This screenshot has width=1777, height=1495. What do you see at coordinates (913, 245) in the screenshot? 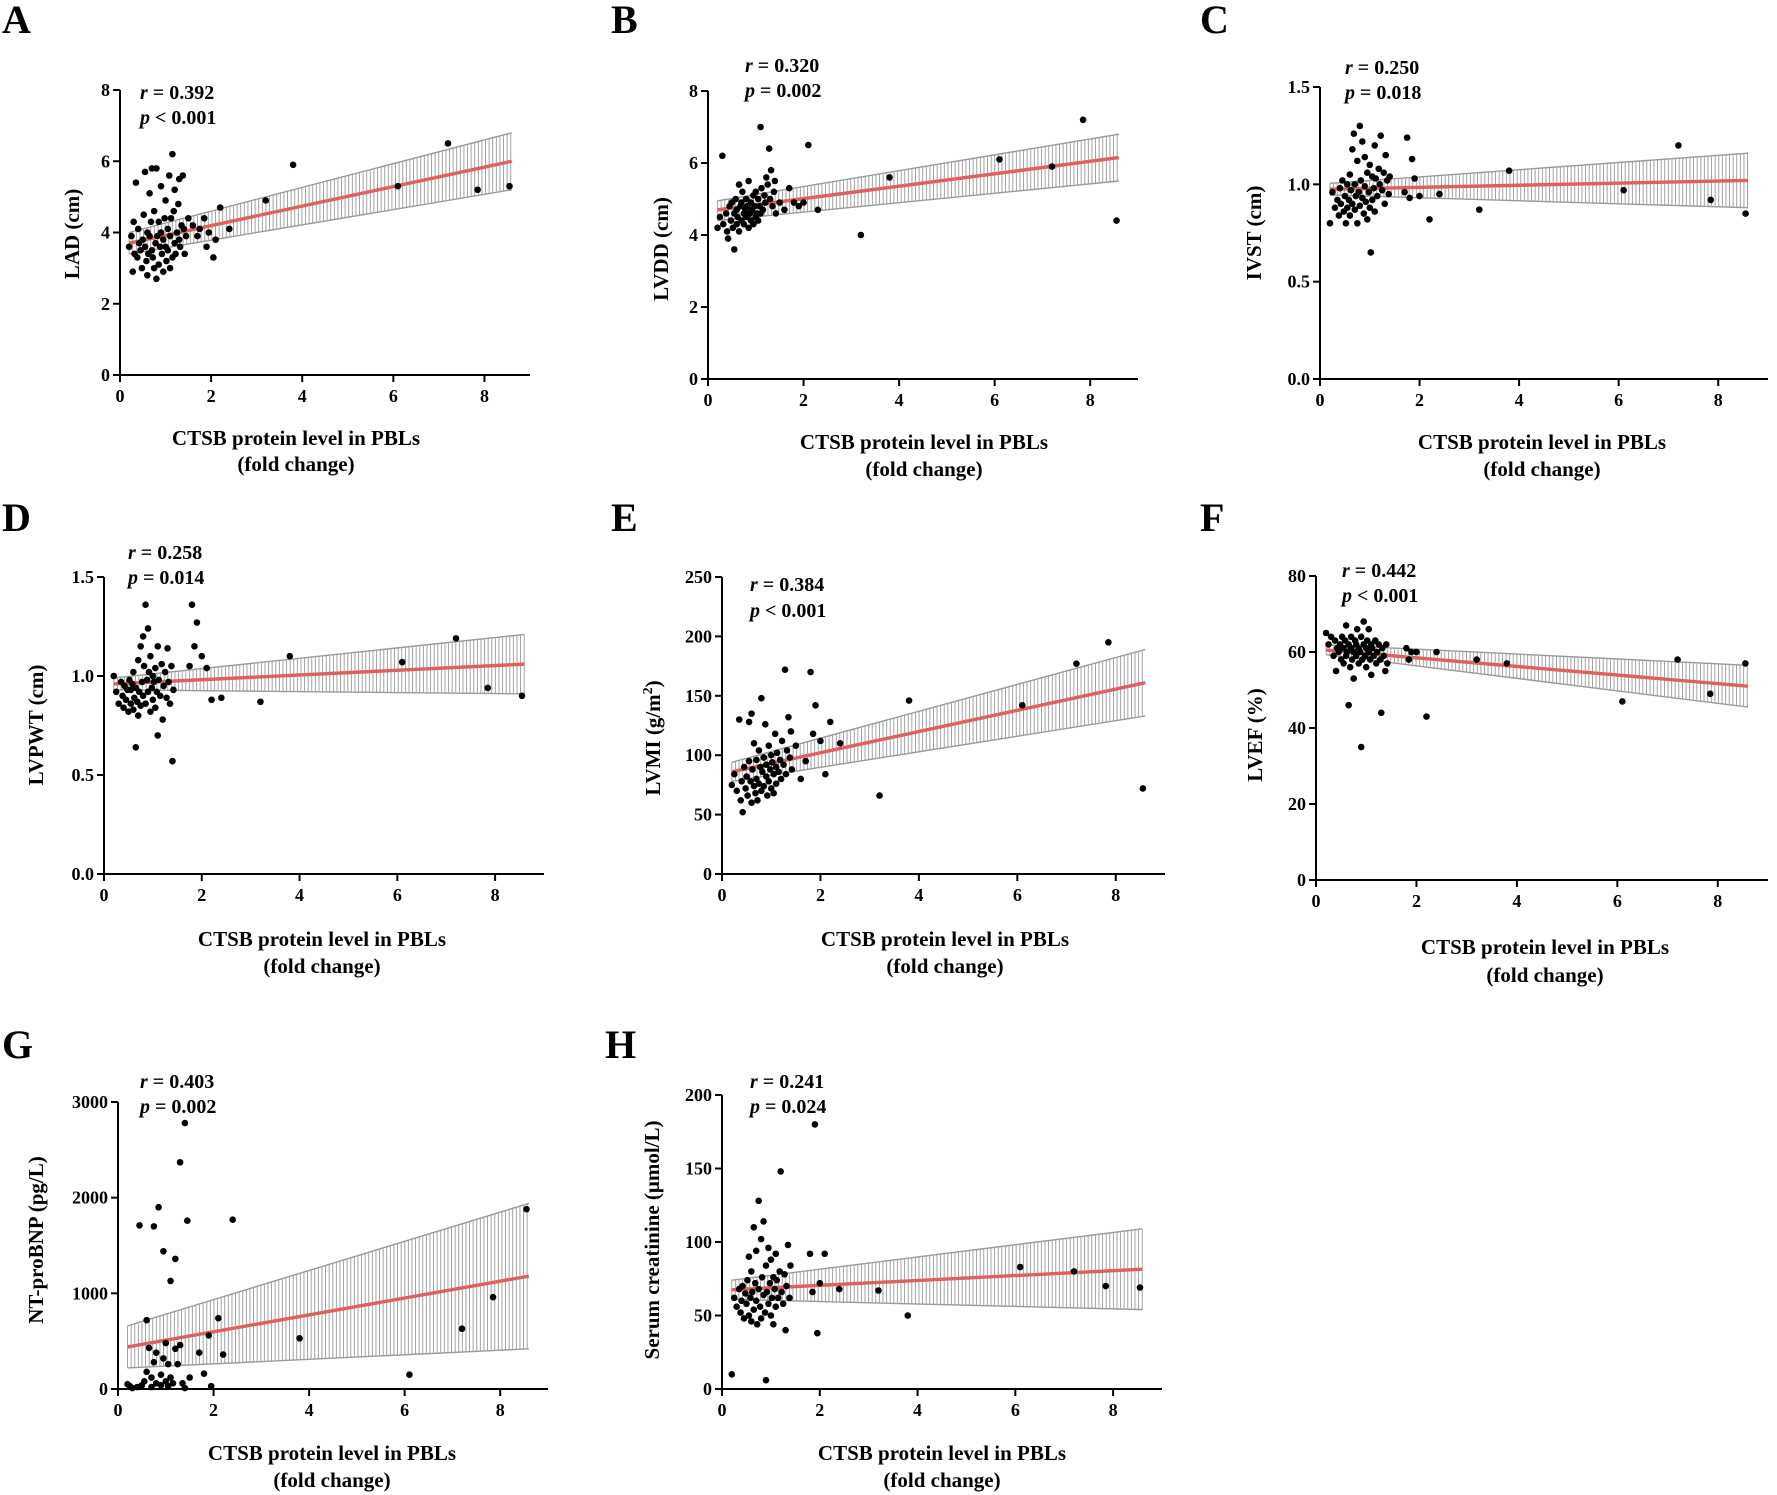
I see `plot-area: 0 2 4 6 8 0 2 4 6 8` at bounding box center [913, 245].